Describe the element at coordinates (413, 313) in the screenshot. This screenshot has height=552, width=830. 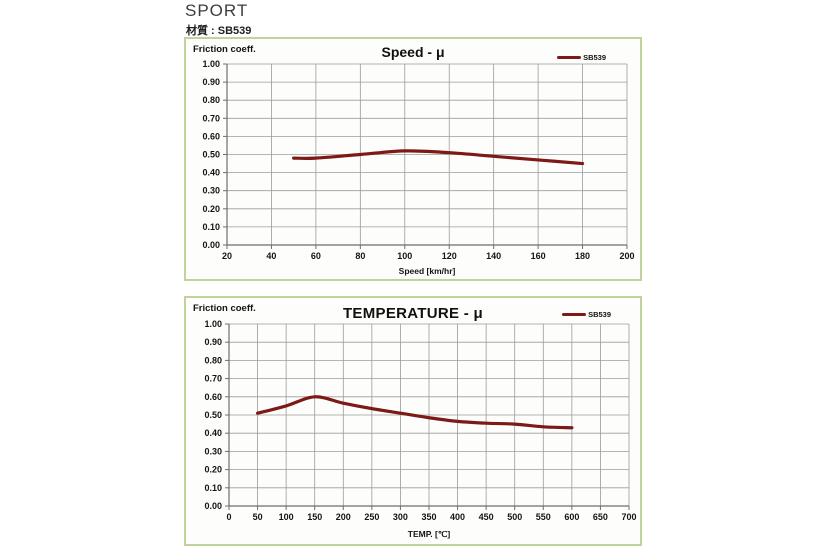
I see `chart-title: TEMPERATURE - μ` at that location.